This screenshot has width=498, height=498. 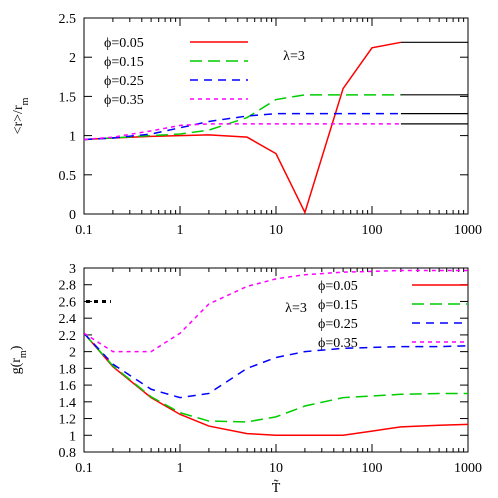 I want to click on y-tick-label: 1.2, so click(x=68, y=420).